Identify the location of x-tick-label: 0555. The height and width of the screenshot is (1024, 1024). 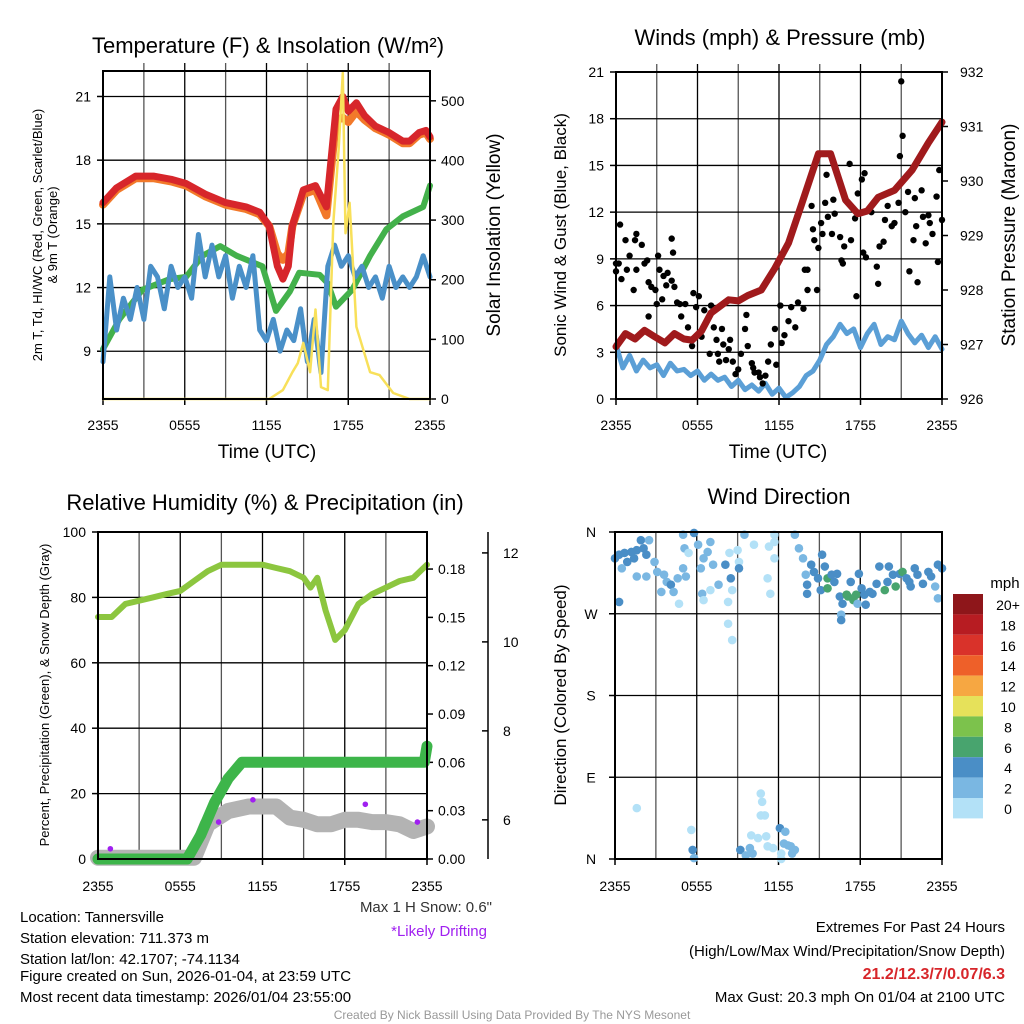
(697, 425).